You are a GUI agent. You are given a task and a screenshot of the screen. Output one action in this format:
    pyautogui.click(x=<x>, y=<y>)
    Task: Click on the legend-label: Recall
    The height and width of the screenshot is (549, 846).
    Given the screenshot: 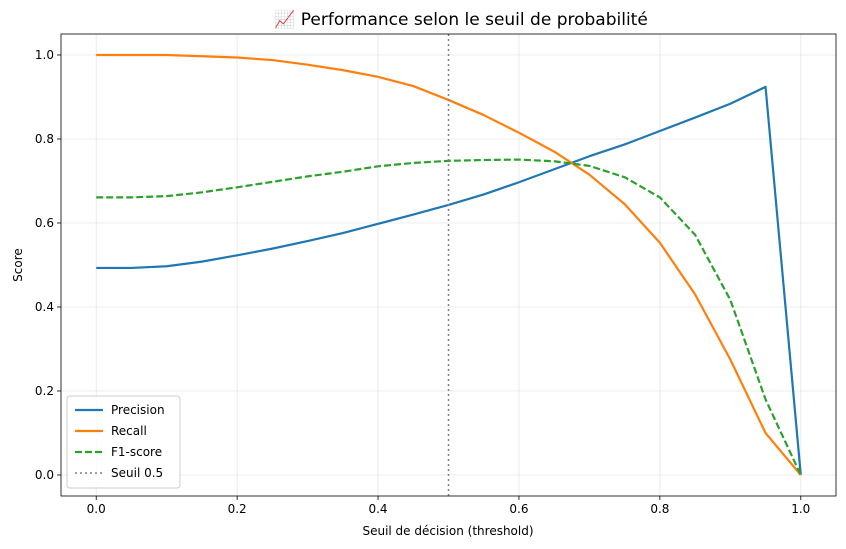 What is the action you would take?
    pyautogui.click(x=129, y=431)
    